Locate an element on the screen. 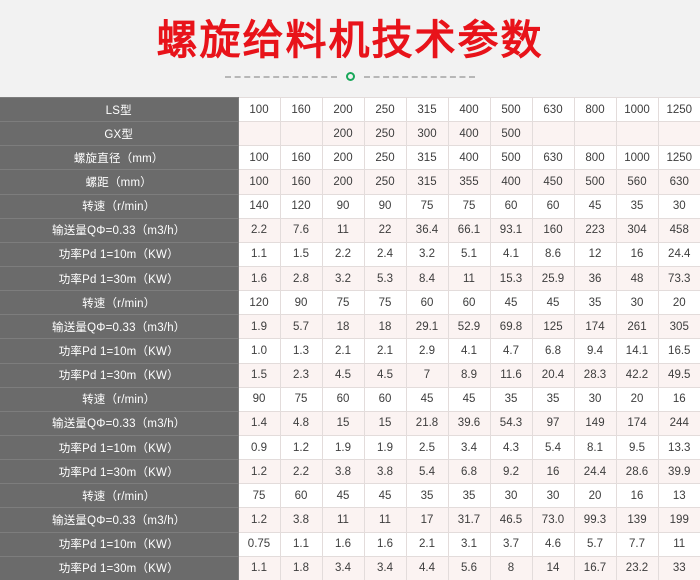 The image size is (700, 580). table-cell: 4.1 is located at coordinates (511, 254).